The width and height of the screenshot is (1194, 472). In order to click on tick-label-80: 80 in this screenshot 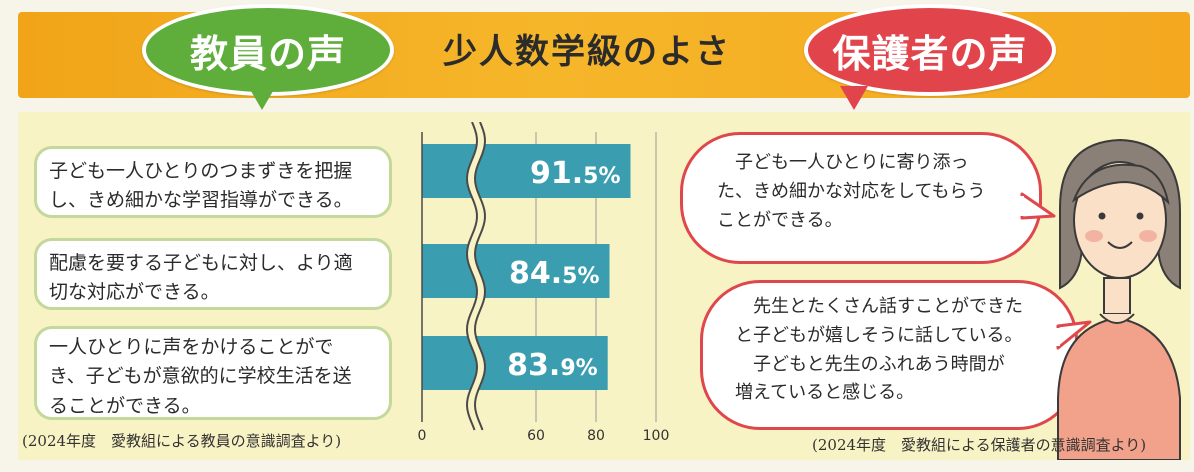, I will do `click(596, 436)`.